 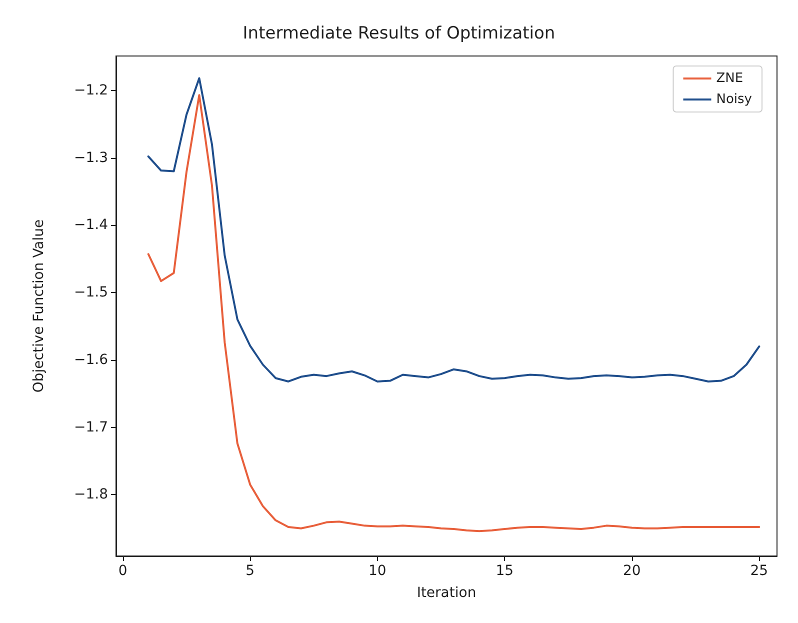 What do you see at coordinates (377, 571) in the screenshot?
I see `x-tick-label: 10` at bounding box center [377, 571].